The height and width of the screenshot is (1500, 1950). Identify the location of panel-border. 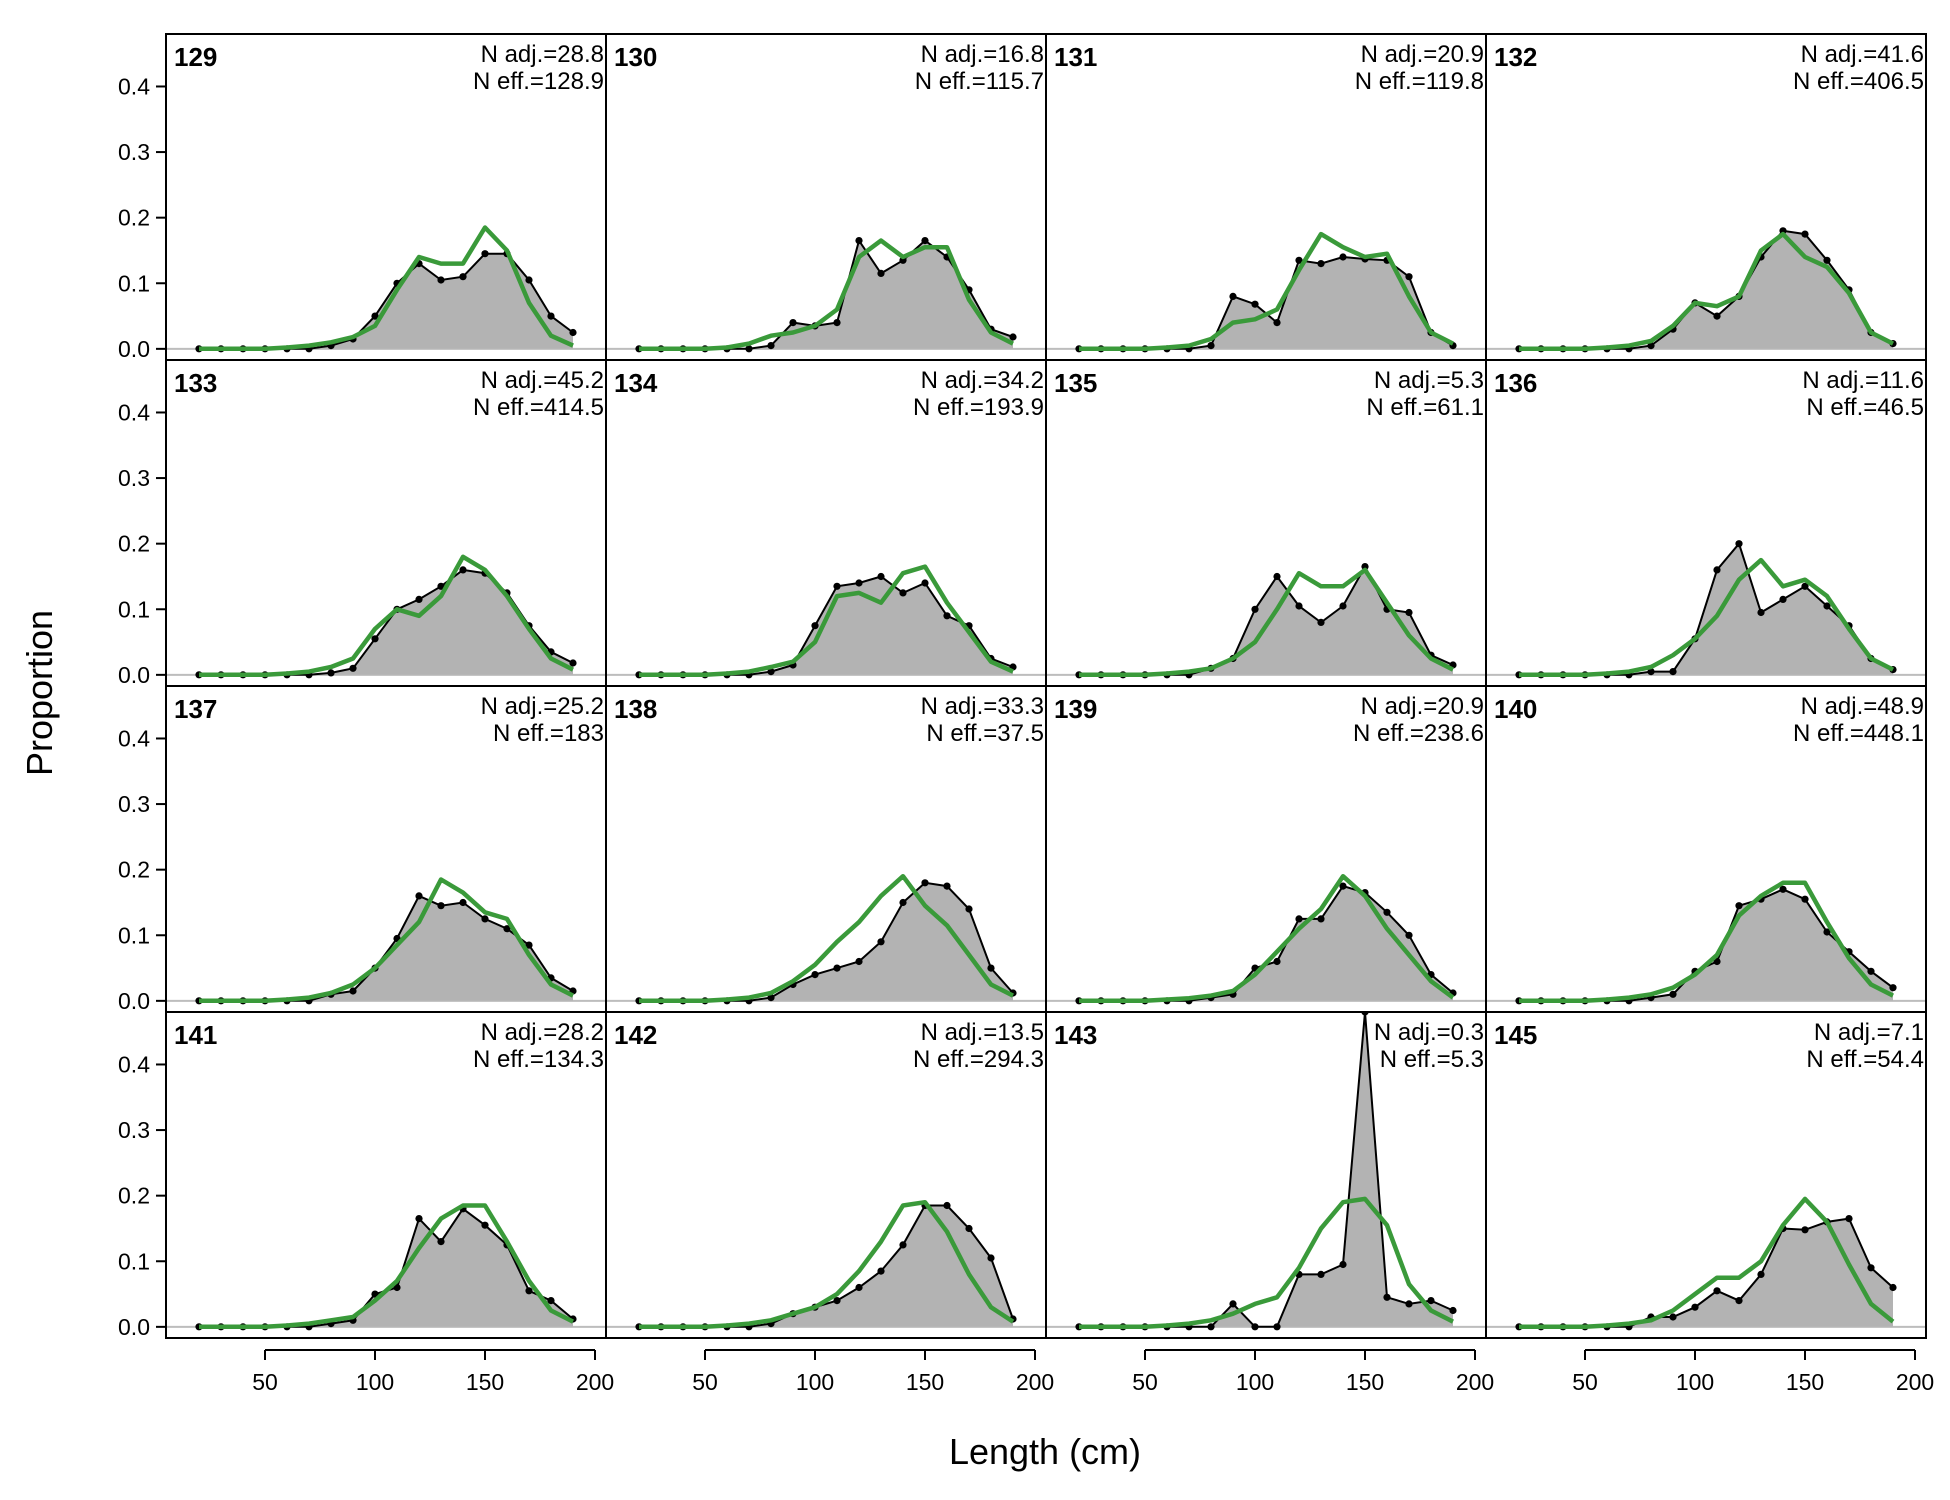
(1706, 1175).